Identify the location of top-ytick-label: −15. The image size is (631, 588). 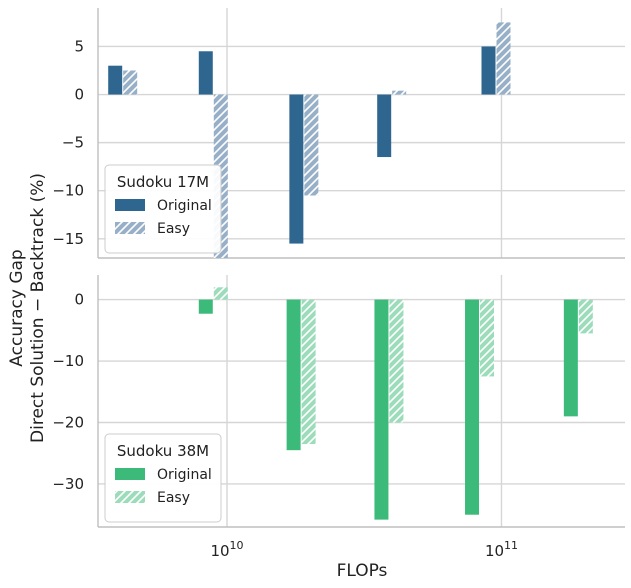
(68, 239).